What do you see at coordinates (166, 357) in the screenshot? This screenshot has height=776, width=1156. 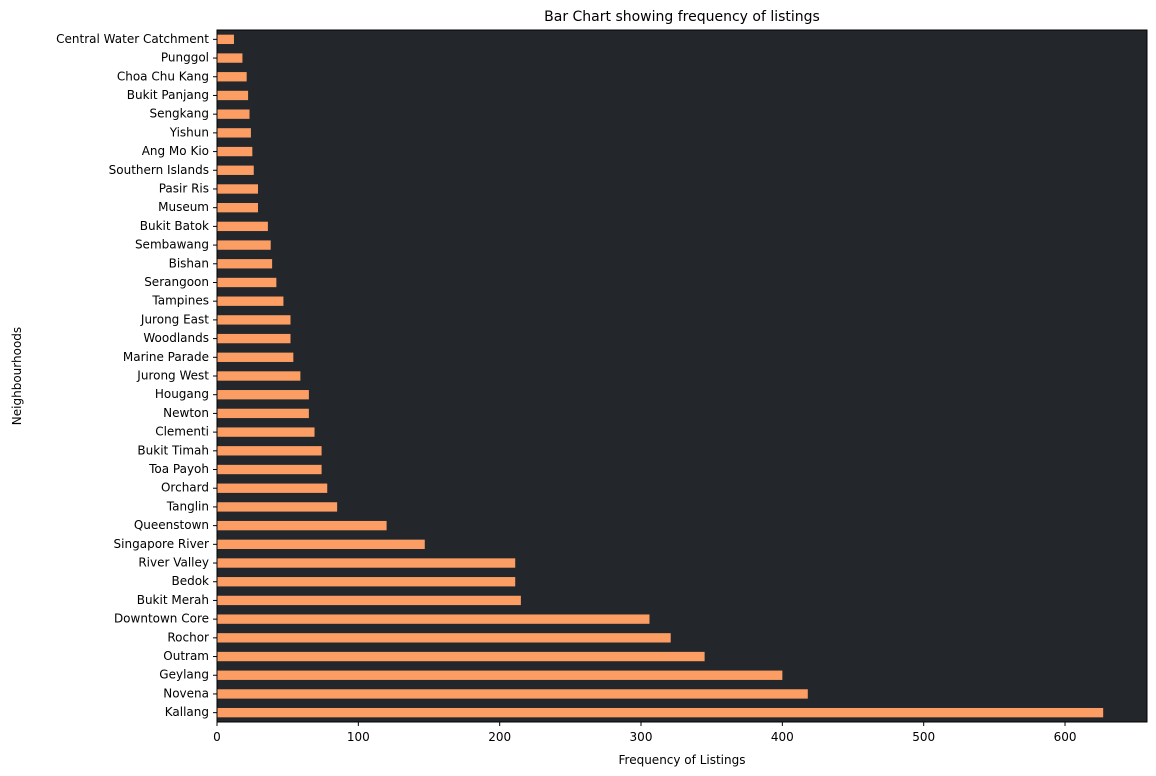 I see `y-tick-label: Marine Parade` at bounding box center [166, 357].